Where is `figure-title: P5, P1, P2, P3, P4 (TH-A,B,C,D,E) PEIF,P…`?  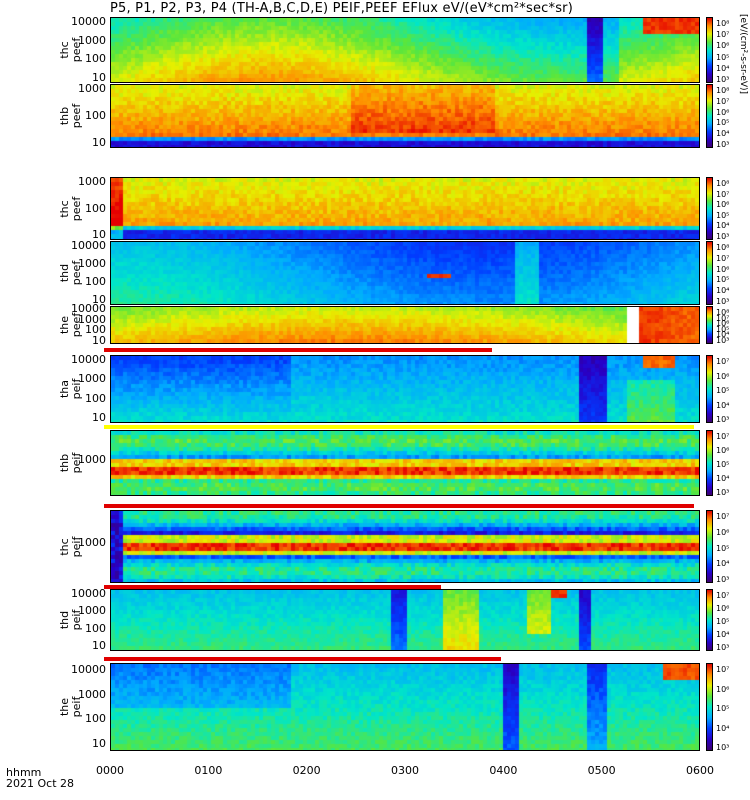 figure-title: P5, P1, P2, P3, P4 (TH-A,B,C,D,E) PEIF,P… is located at coordinates (341, 8).